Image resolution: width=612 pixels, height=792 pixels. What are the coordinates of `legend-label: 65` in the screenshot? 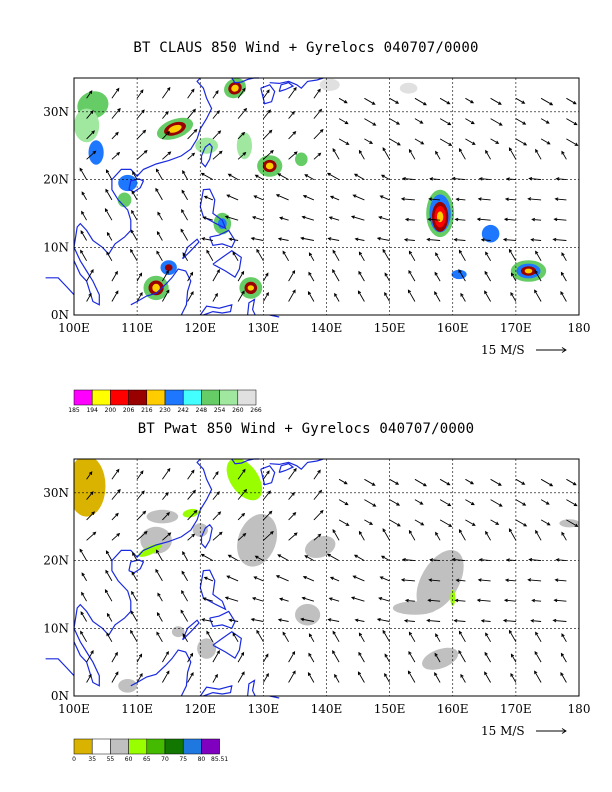 It's located at (147, 759).